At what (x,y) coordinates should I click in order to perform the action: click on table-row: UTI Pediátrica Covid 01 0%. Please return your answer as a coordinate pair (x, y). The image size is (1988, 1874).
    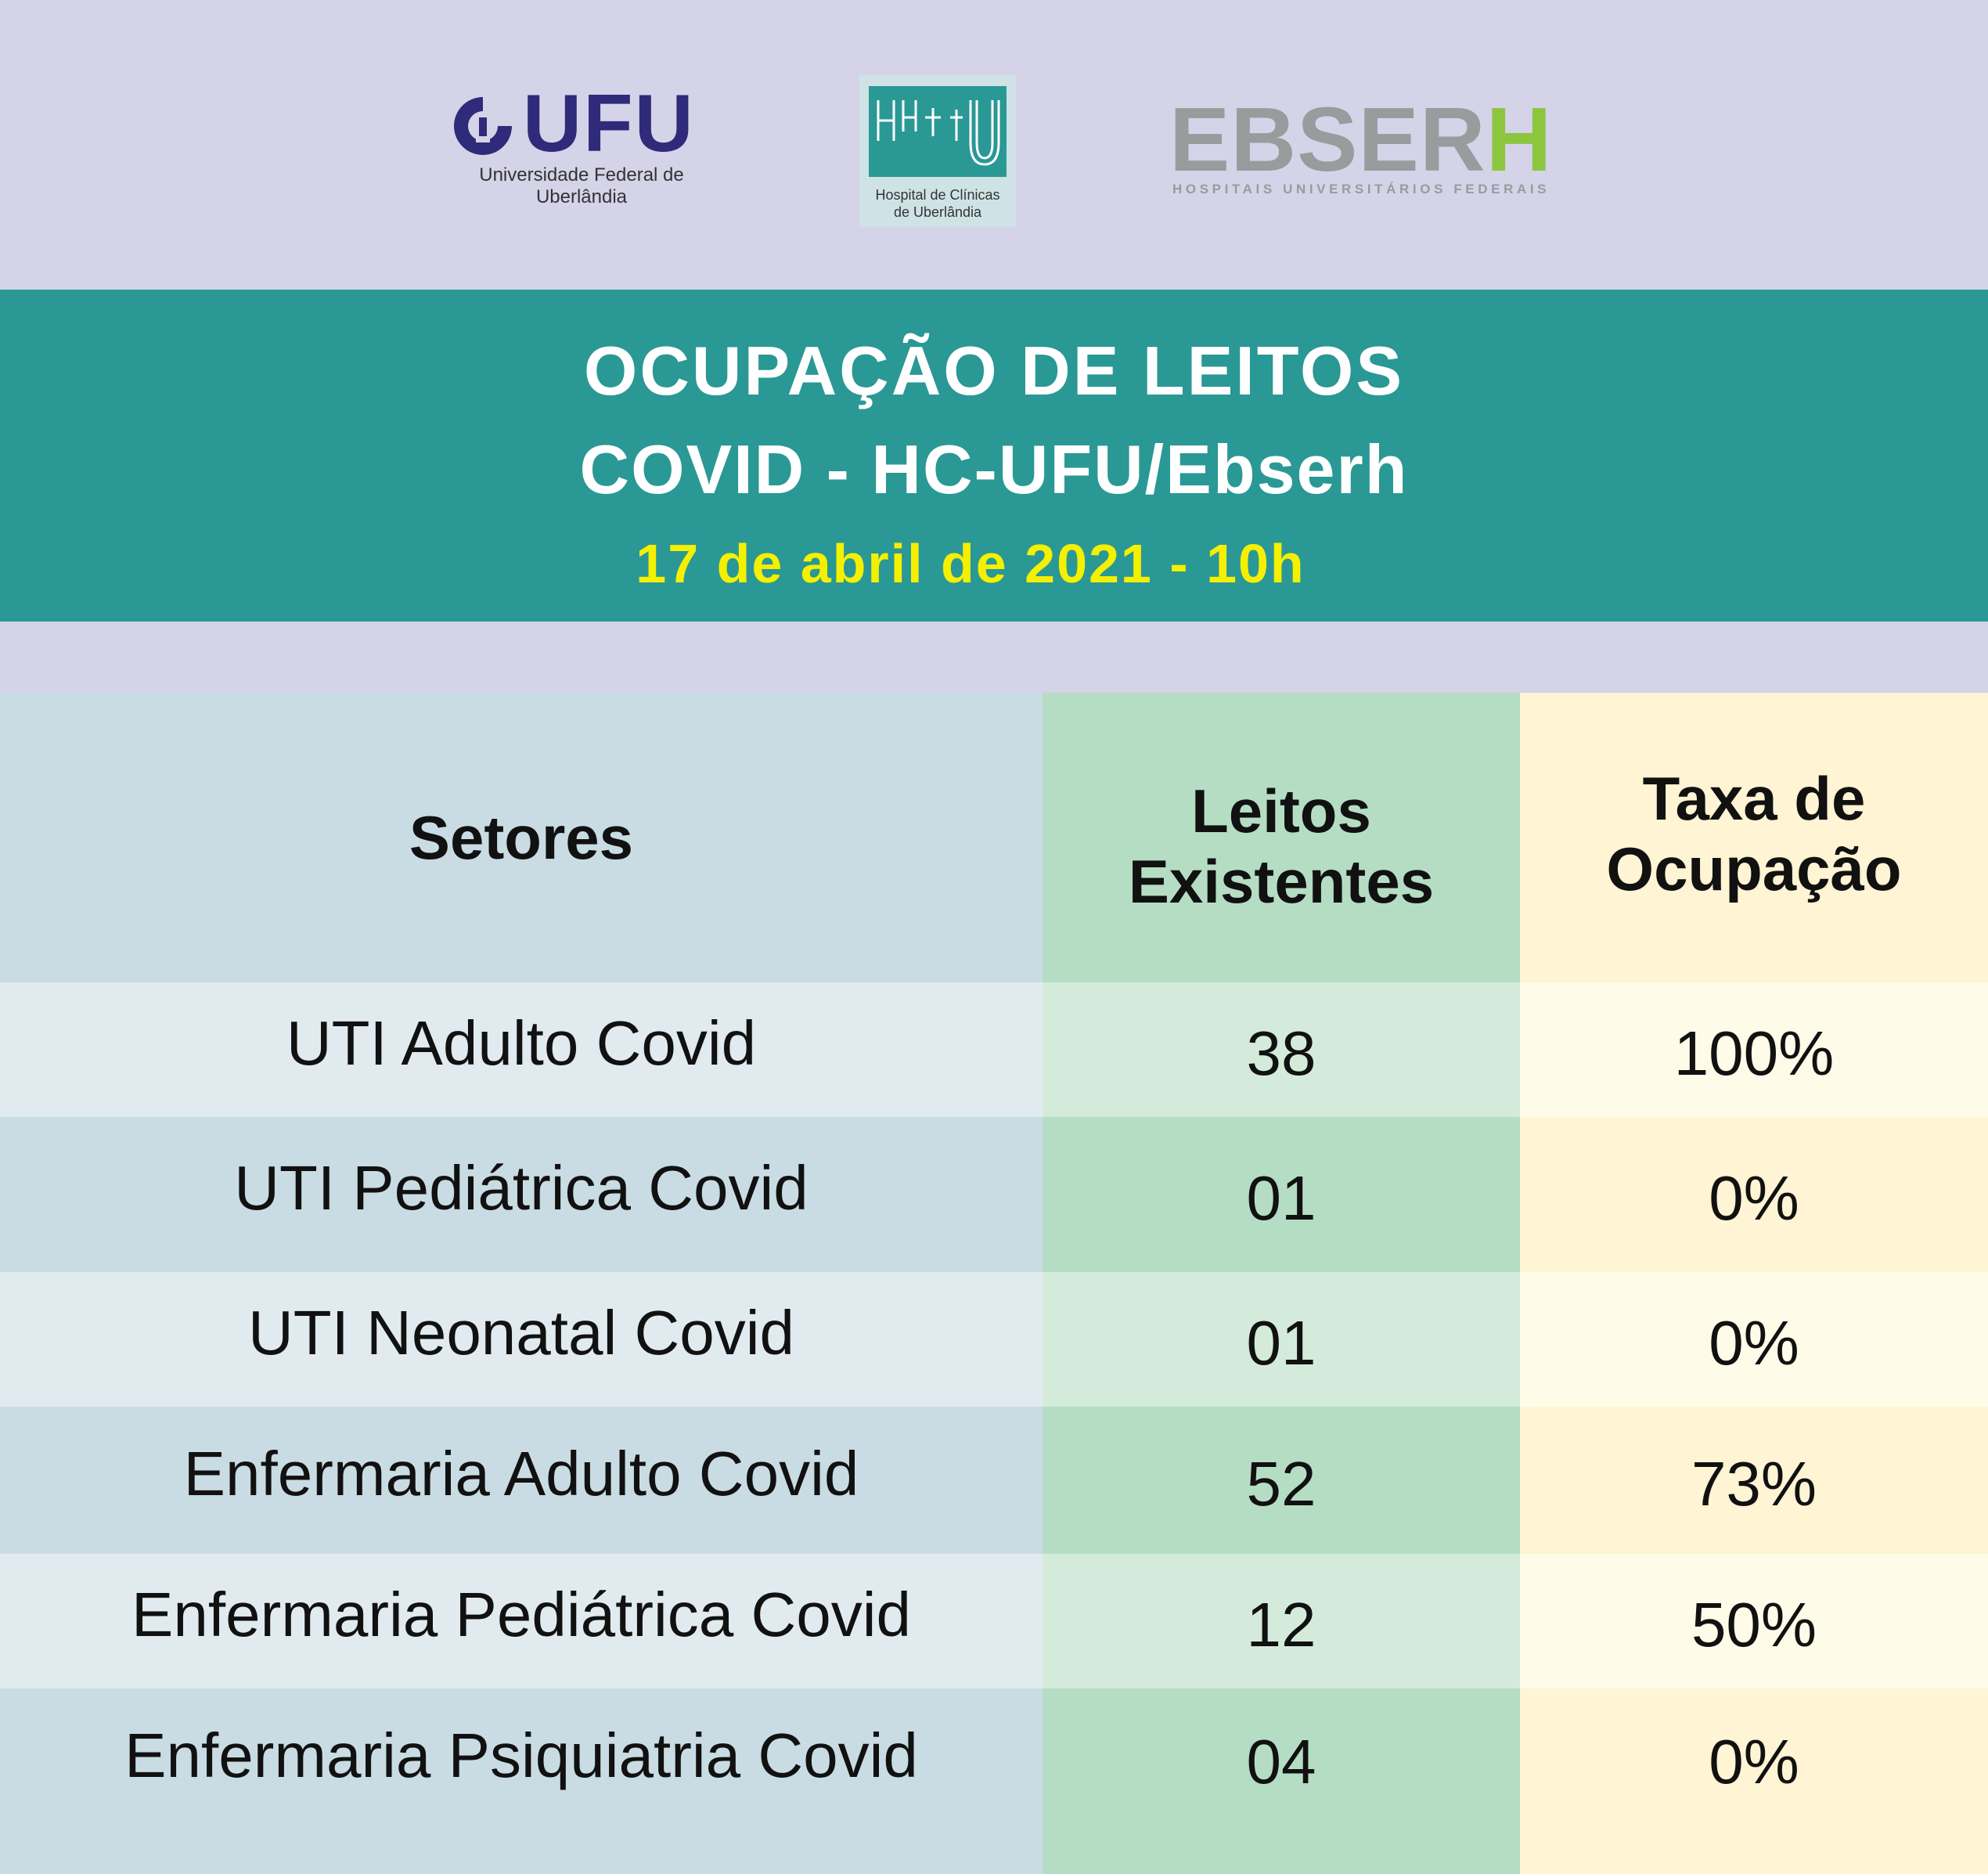
    Looking at the image, I should click on (994, 1194).